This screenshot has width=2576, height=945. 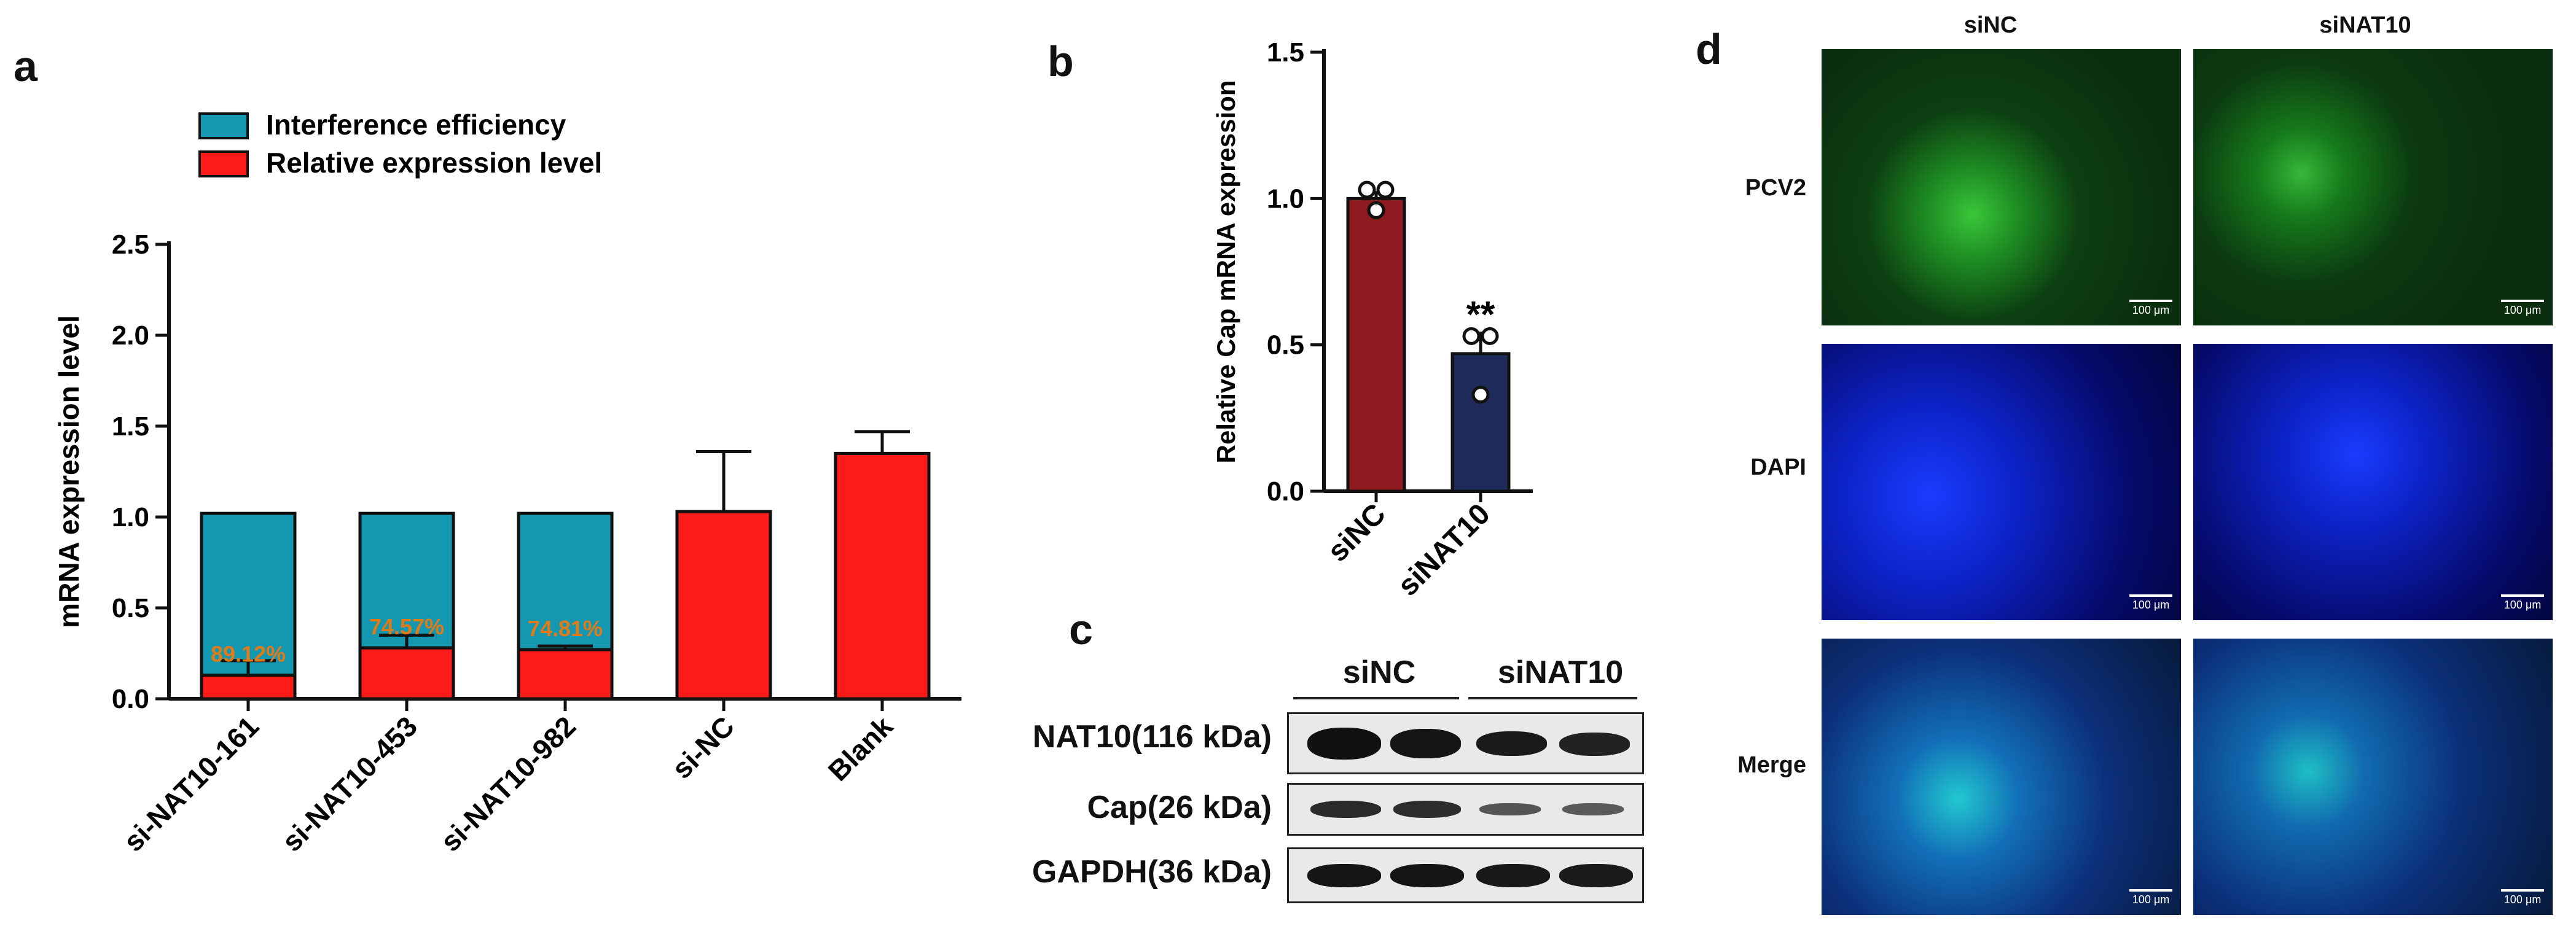 What do you see at coordinates (1466, 875) in the screenshot?
I see `wb-strip-gapdh` at bounding box center [1466, 875].